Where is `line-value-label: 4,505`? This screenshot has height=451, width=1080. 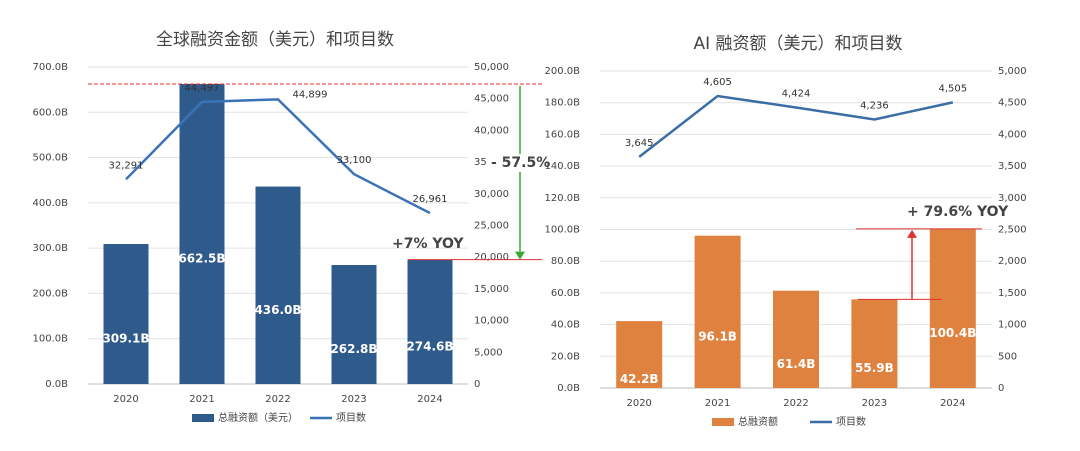
line-value-label: 4,505 is located at coordinates (952, 88).